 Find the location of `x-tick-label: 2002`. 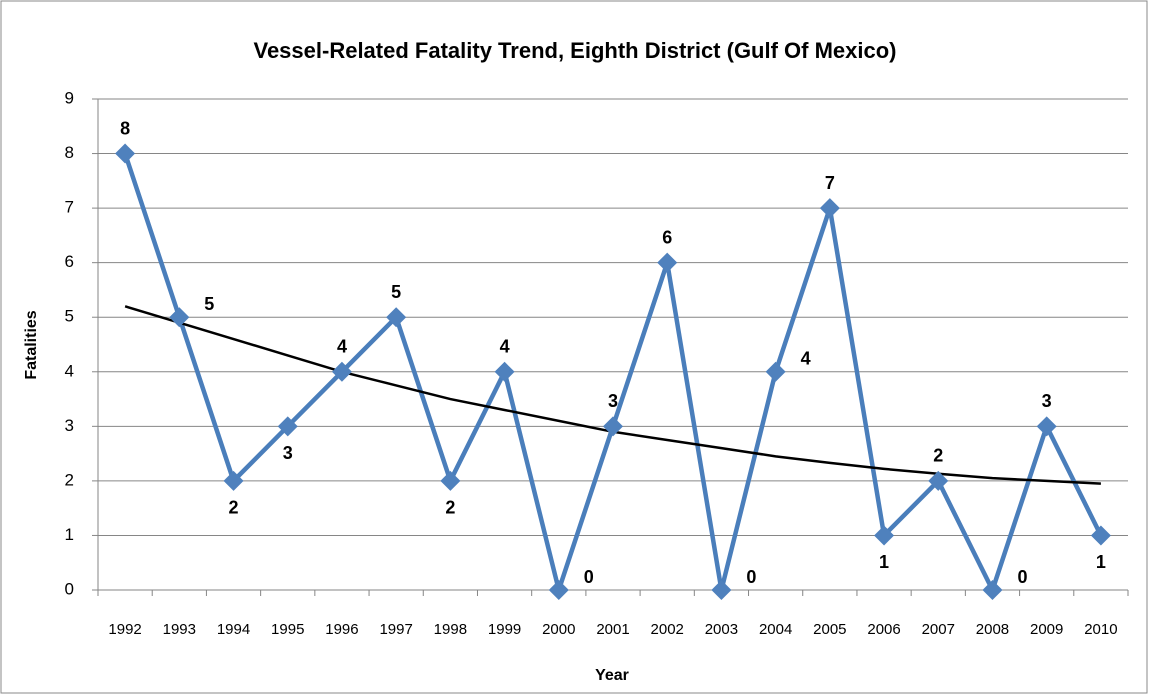

x-tick-label: 2002 is located at coordinates (667, 629).